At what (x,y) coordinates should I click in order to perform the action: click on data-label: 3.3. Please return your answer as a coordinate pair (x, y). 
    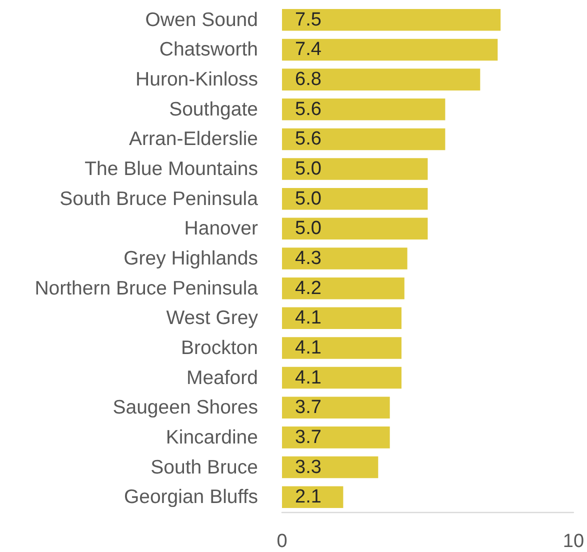
    Looking at the image, I should click on (308, 467).